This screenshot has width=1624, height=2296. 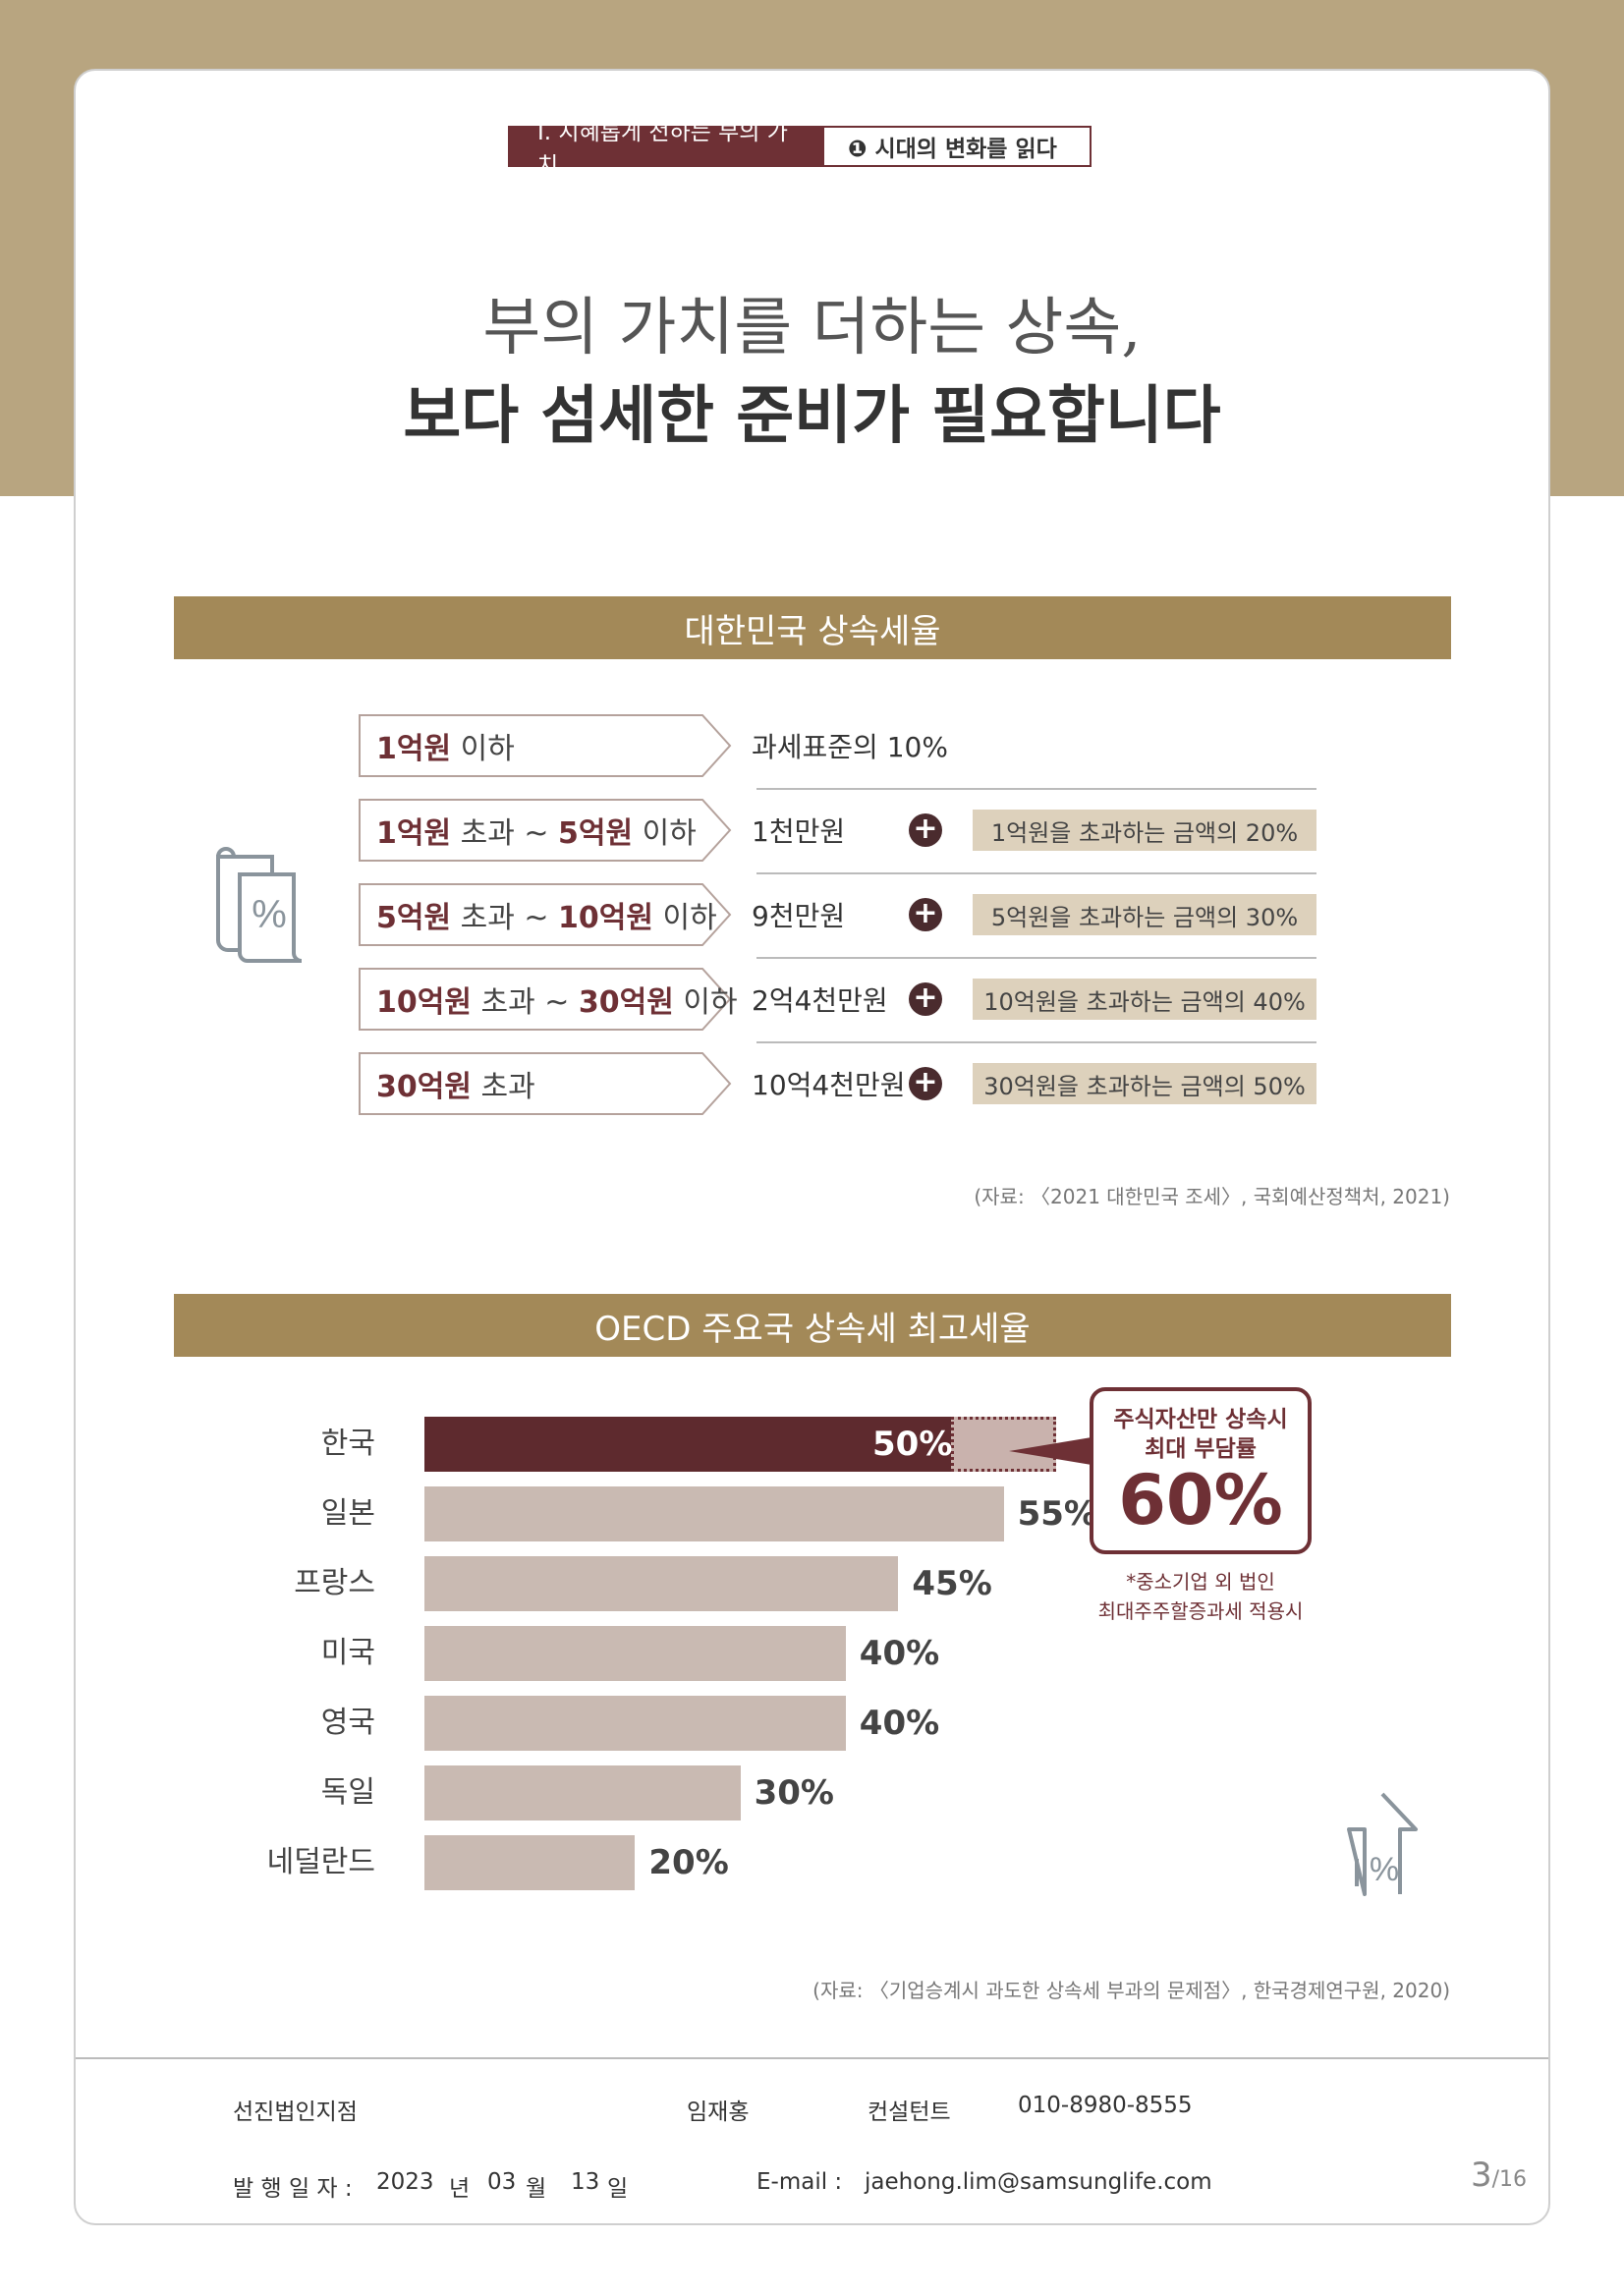 I want to click on bar-row: 영국 40%, so click(x=665, y=1723).